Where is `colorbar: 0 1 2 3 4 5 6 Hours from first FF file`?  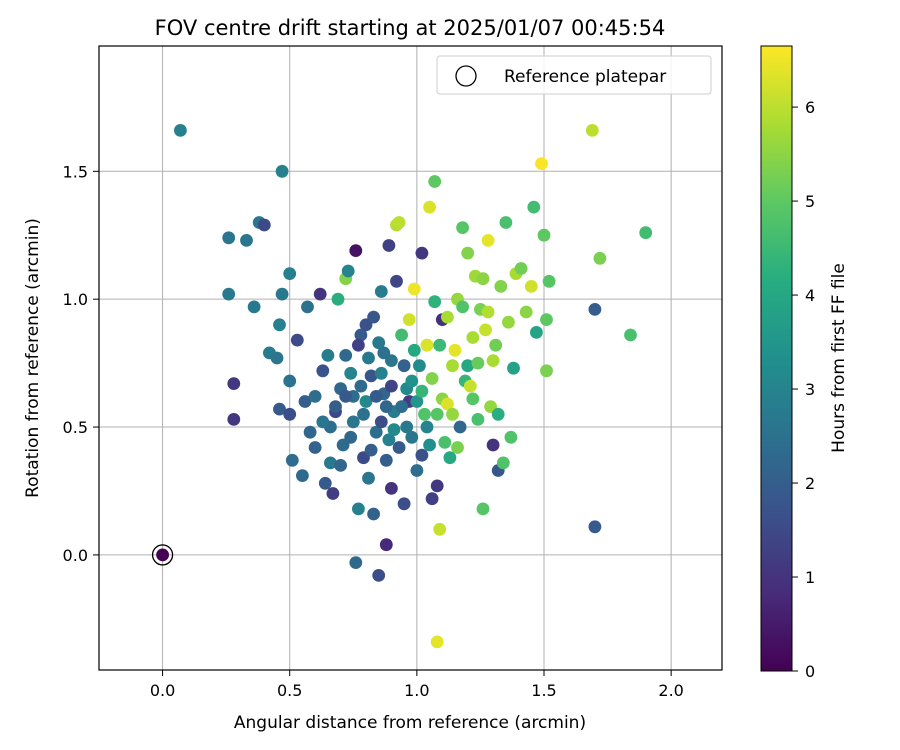 colorbar: 0 1 2 3 4 5 6 Hours from first FF file is located at coordinates (804, 363).